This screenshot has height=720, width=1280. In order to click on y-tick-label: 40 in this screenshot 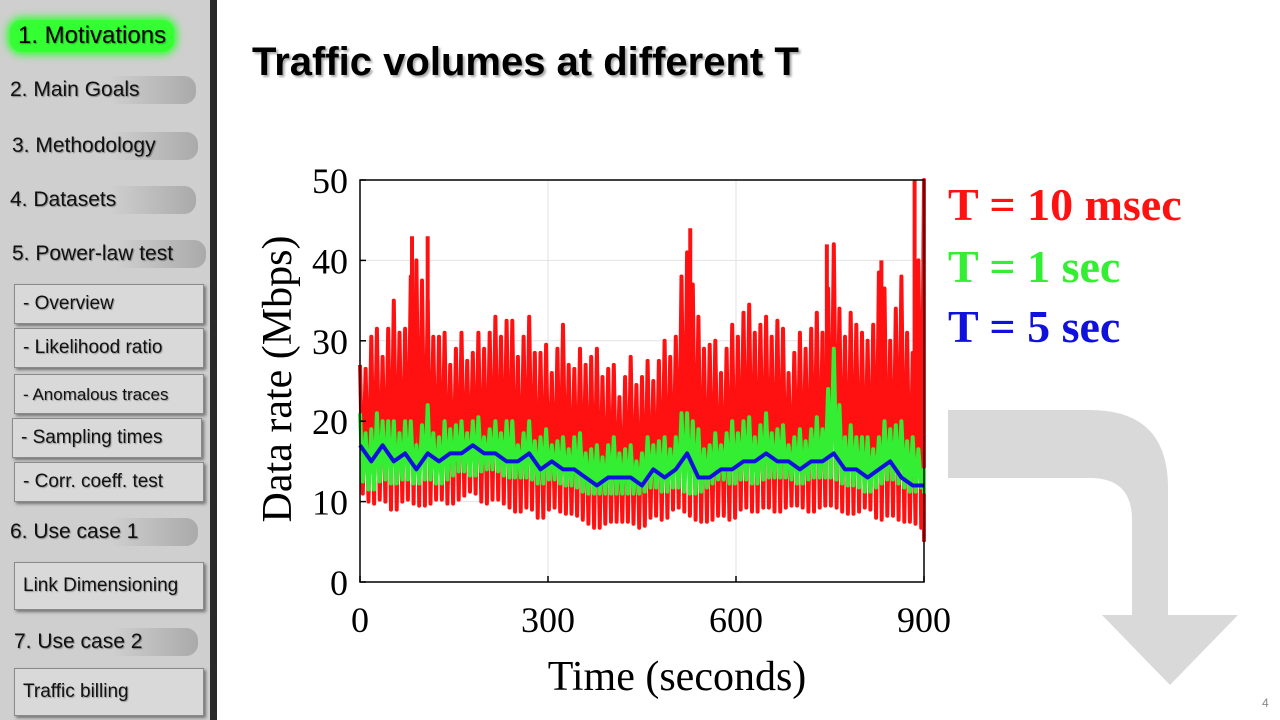, I will do `click(330, 261)`.